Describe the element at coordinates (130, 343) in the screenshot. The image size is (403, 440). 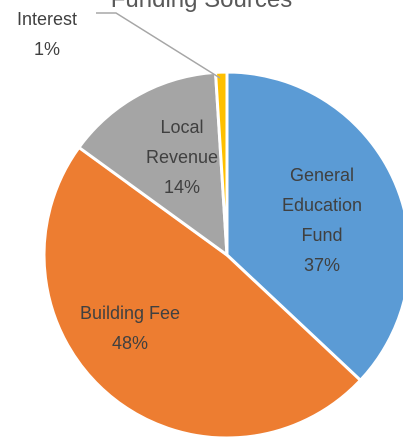
I see `value-label: 48%` at that location.